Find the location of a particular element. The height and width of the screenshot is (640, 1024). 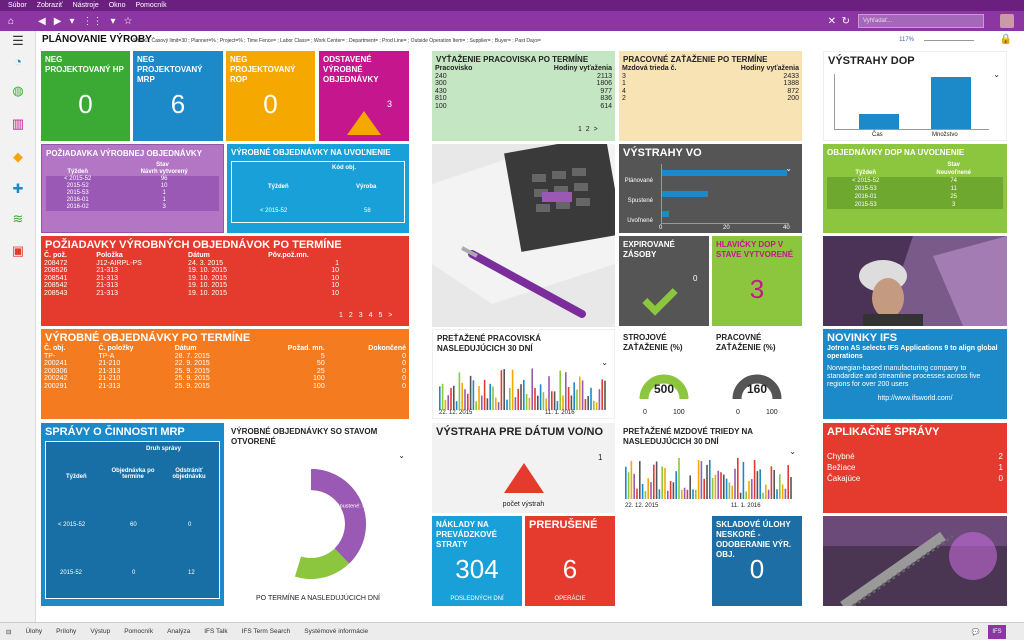

page-4: 4 is located at coordinates (370, 315).